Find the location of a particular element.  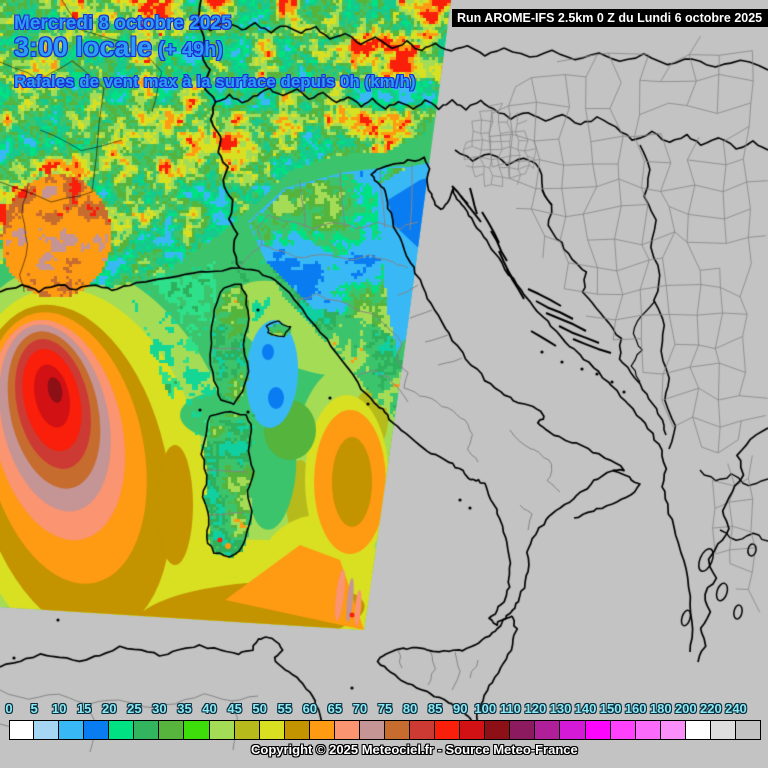

valid-time-label: 3:00 locale is located at coordinates (83, 47).